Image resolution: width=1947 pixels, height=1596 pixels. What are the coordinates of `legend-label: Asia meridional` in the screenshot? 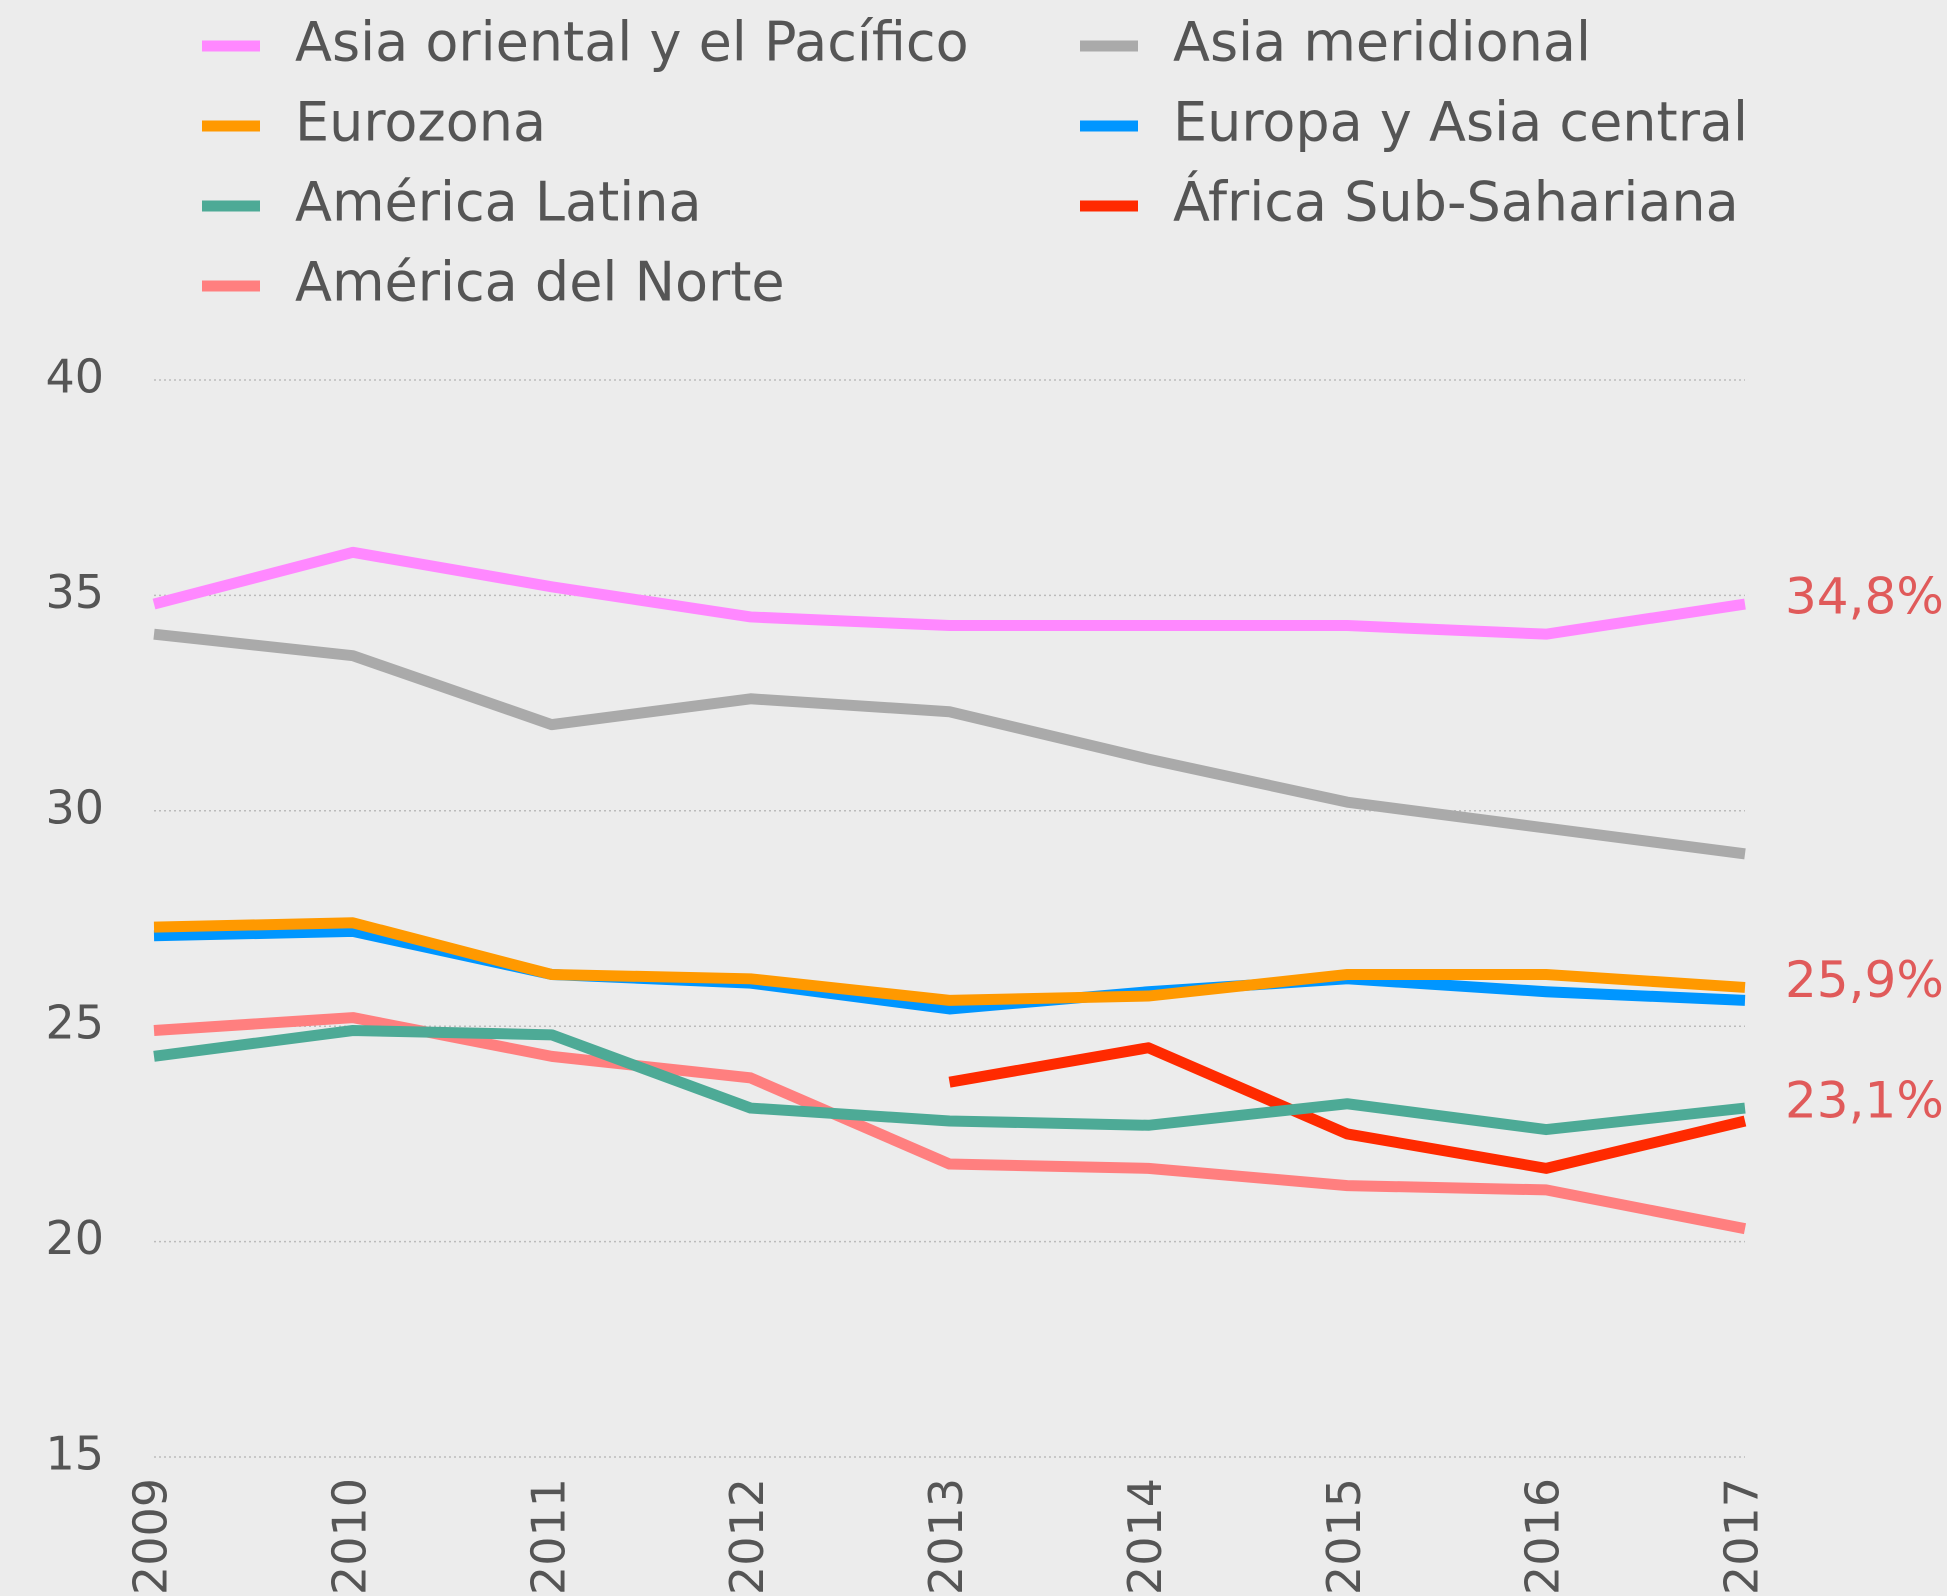 It's located at (1382, 42).